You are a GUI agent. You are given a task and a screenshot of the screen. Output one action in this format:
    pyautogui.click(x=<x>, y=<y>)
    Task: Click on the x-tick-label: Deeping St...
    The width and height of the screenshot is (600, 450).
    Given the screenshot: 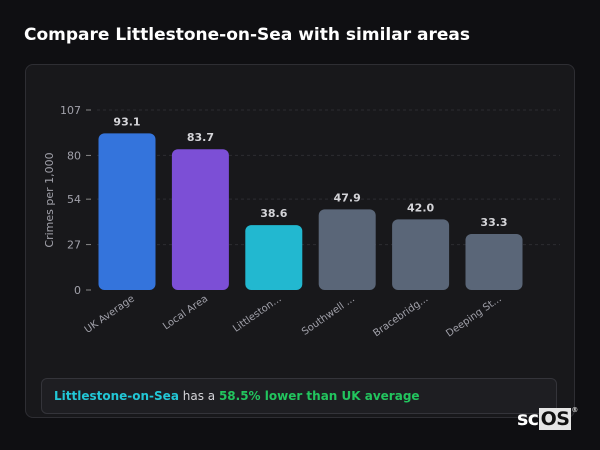 What is the action you would take?
    pyautogui.click(x=473, y=316)
    